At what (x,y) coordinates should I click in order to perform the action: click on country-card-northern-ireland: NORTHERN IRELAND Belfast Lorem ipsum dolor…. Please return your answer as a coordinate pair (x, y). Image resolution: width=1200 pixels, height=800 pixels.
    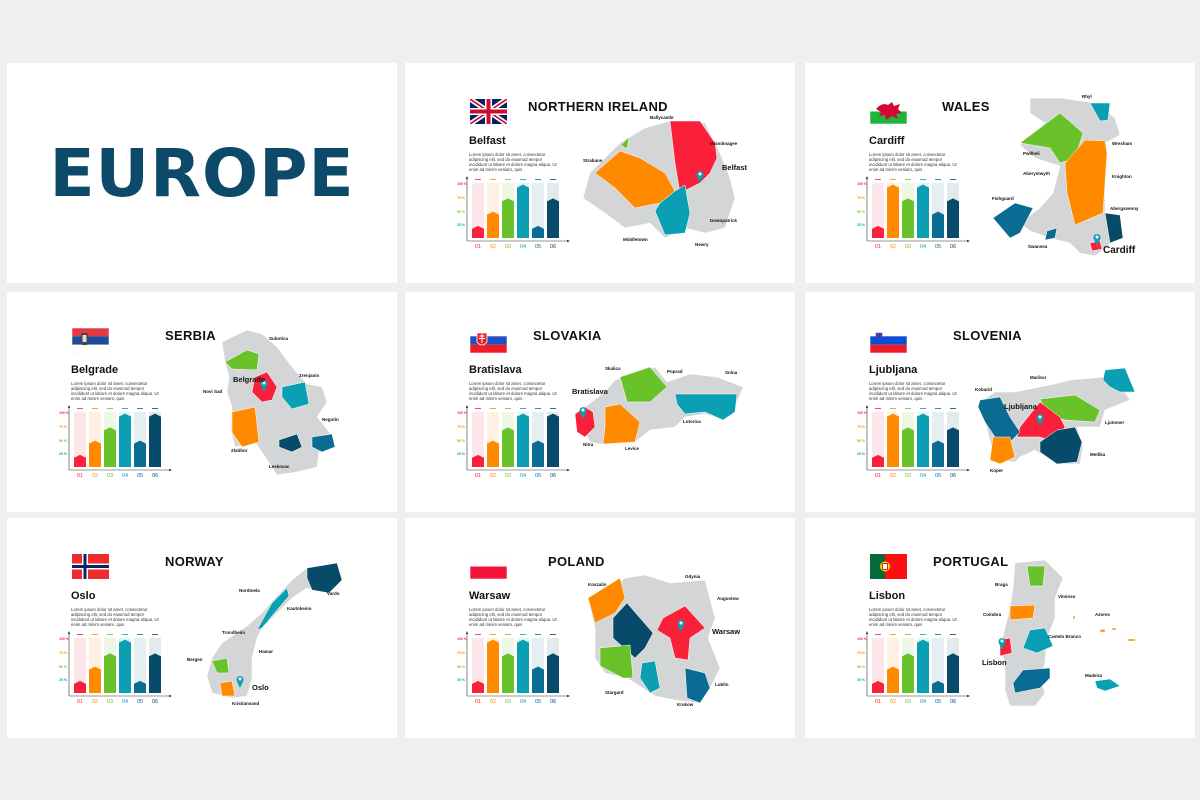
    Looking at the image, I should click on (600, 173).